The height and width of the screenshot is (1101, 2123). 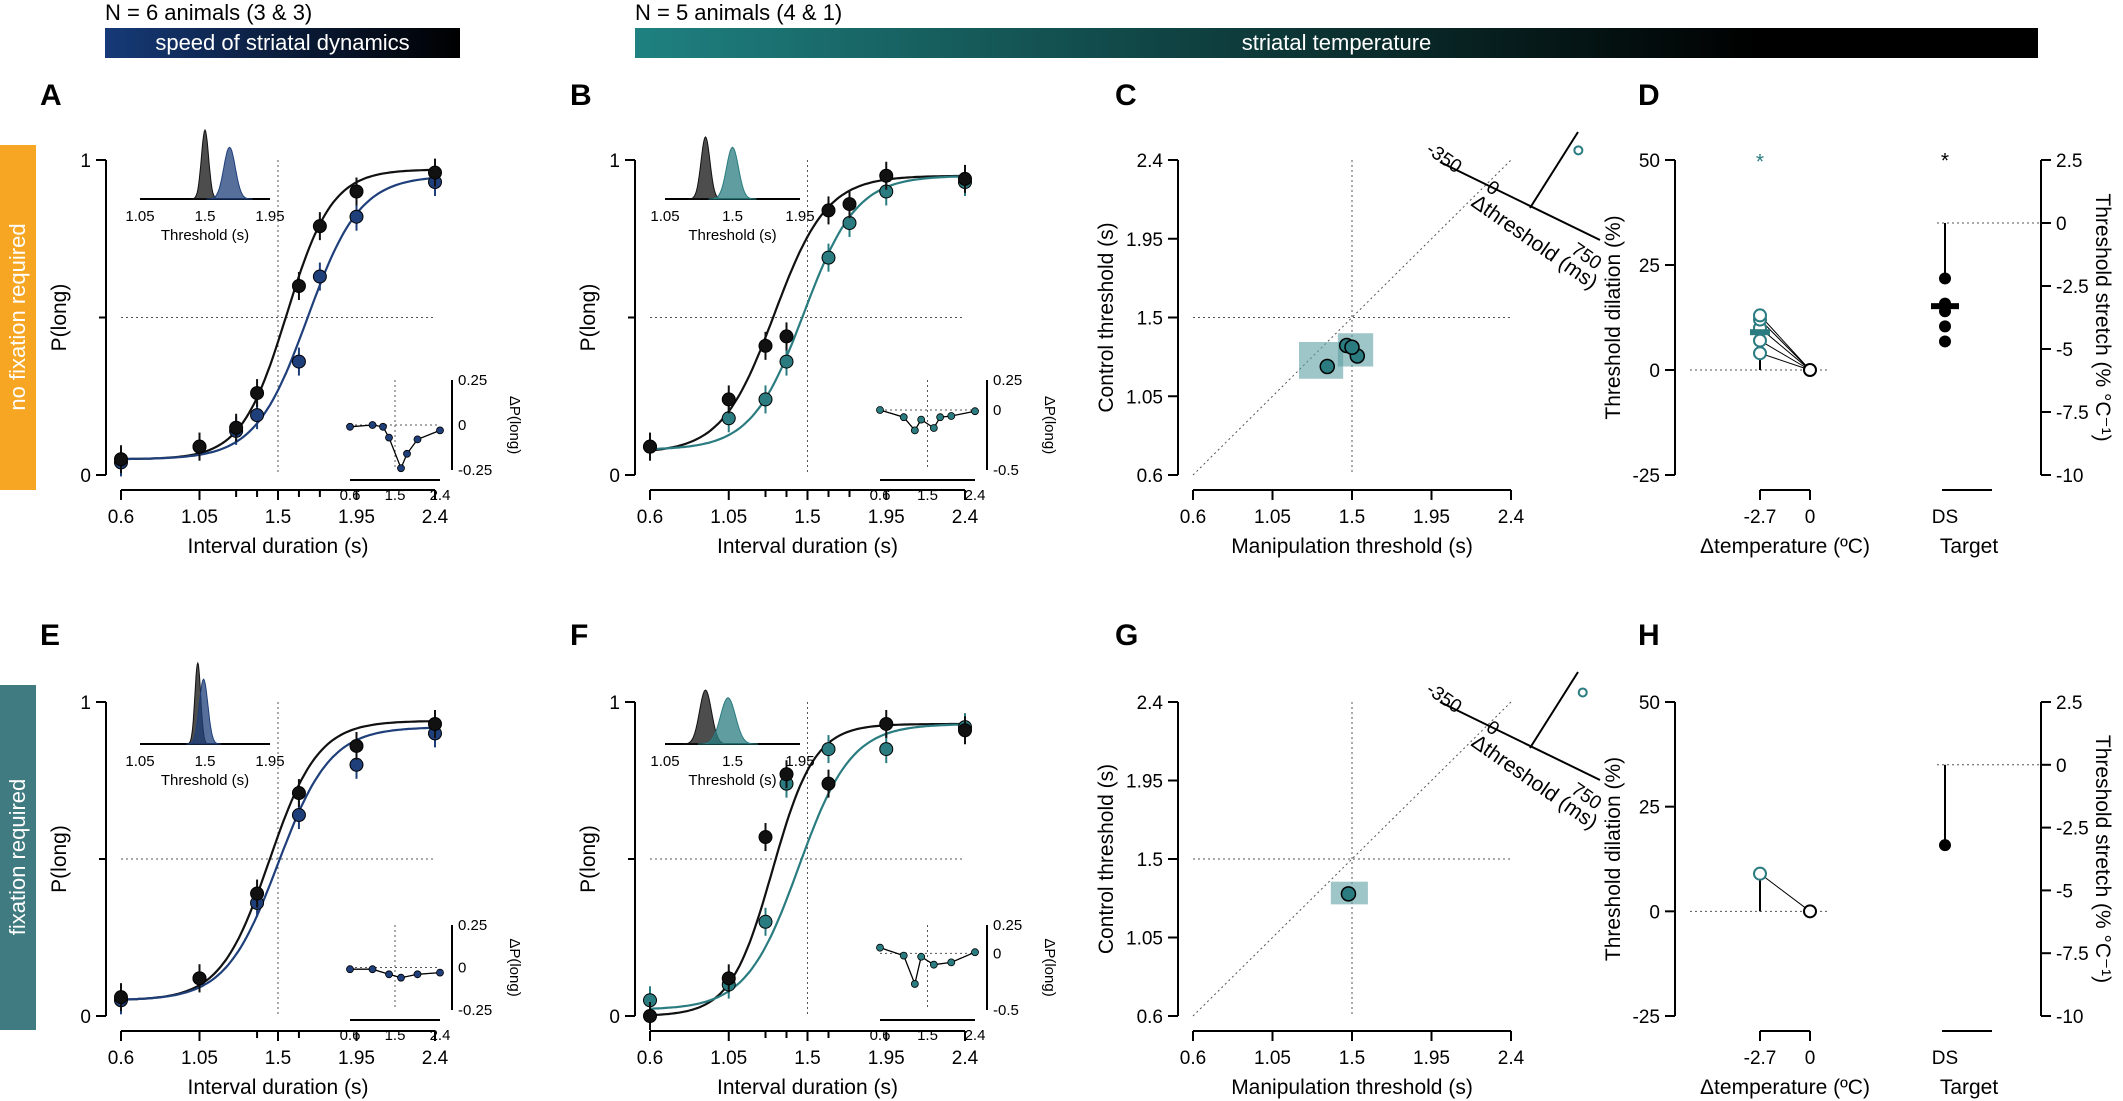 What do you see at coordinates (269, 761) in the screenshot?
I see `inset-dist-tick-label-E: 1.95` at bounding box center [269, 761].